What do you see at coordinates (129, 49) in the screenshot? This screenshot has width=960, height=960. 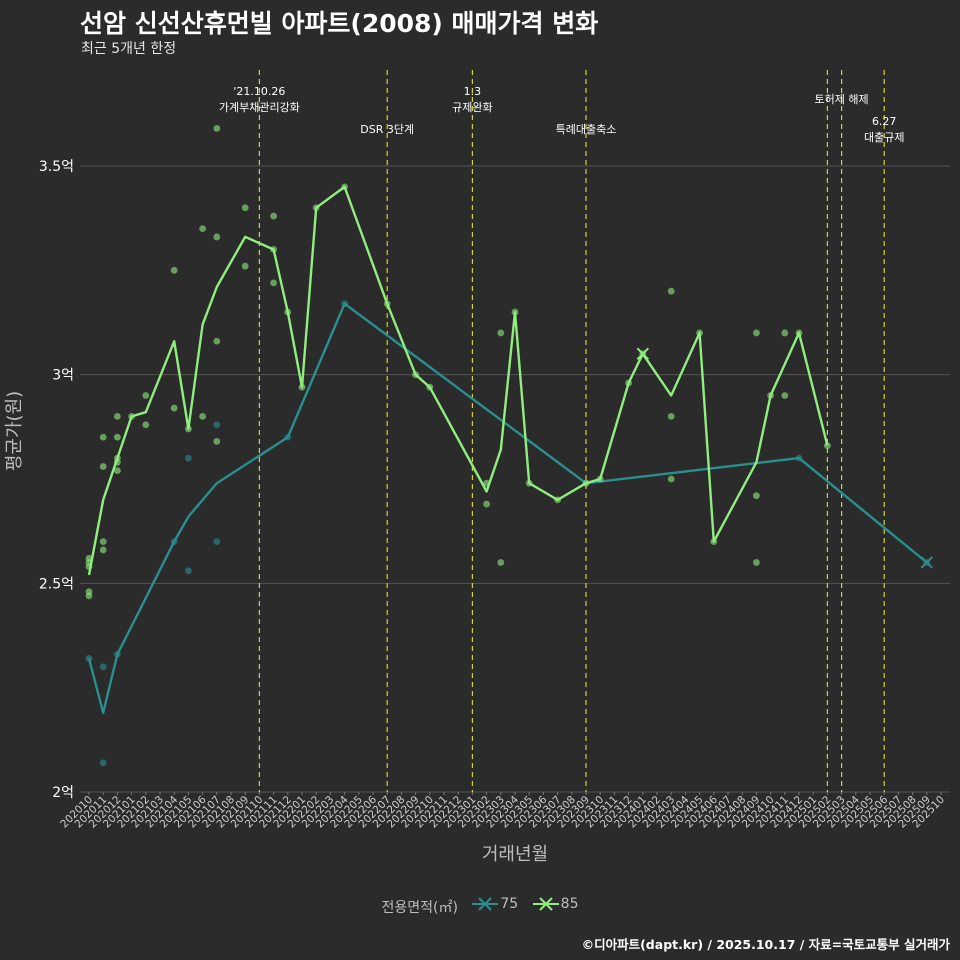 I see `chart-subtitle: 최근 5개년 한정` at bounding box center [129, 49].